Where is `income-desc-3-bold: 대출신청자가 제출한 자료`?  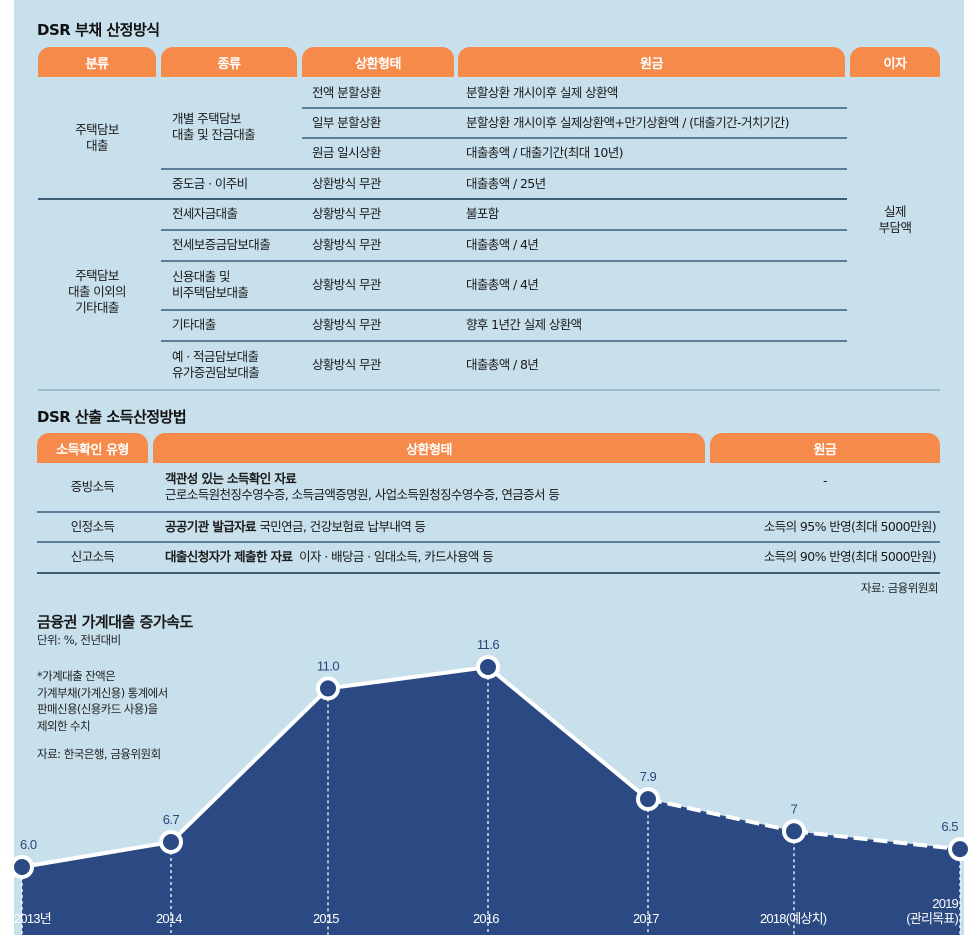 income-desc-3-bold: 대출신청자가 제출한 자료 is located at coordinates (229, 556).